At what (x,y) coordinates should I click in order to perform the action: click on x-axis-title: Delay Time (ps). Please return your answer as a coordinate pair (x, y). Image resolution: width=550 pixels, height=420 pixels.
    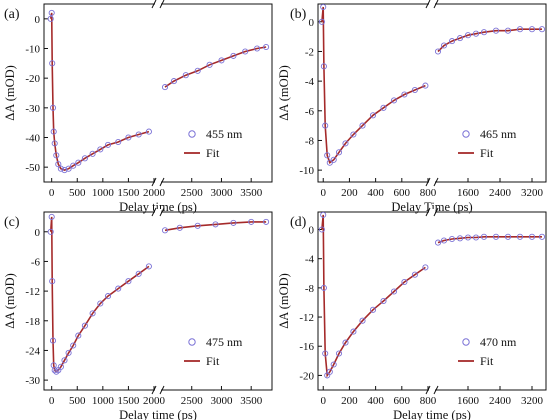
    Looking at the image, I should click on (431, 207).